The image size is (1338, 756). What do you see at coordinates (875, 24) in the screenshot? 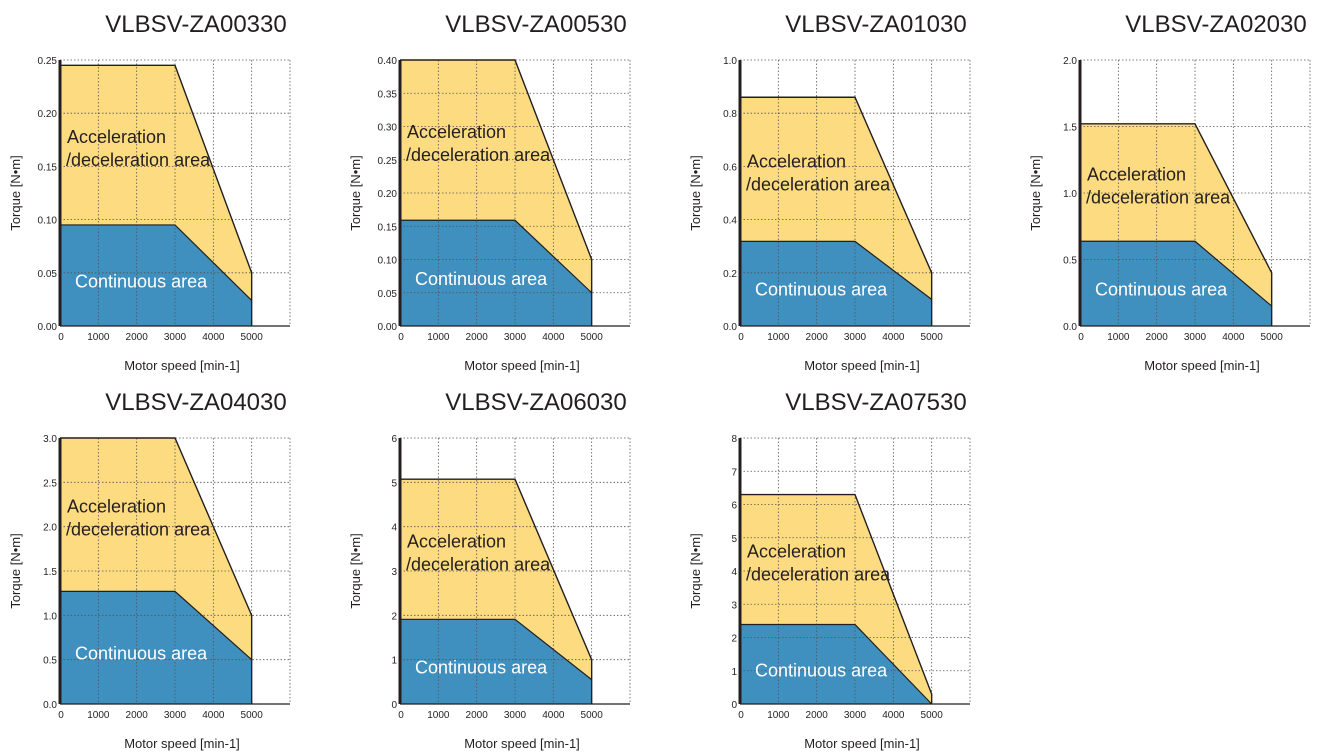
I see `chart-title: VLBSV-ZA01030` at bounding box center [875, 24].